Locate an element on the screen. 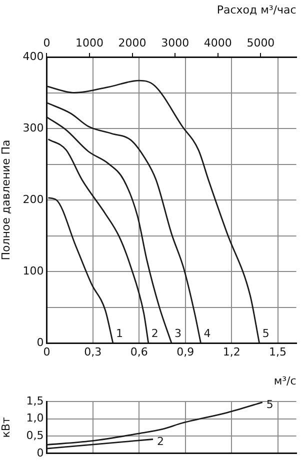  x2-tick-label: 4000 is located at coordinates (218, 43).